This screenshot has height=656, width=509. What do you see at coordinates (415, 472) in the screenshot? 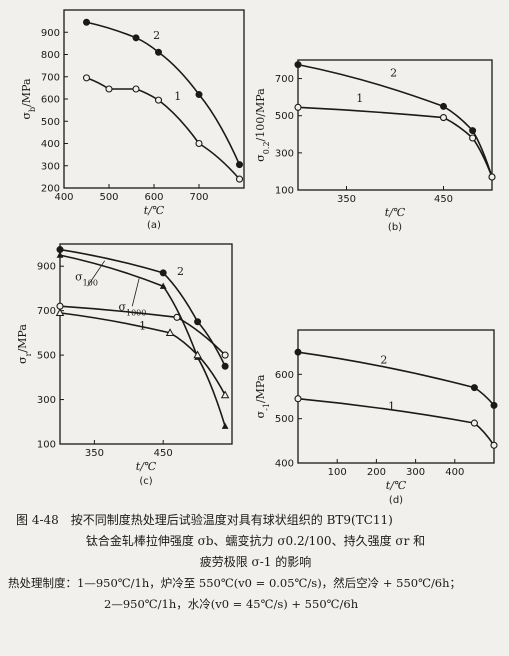
I see `x-tick-label: 300` at bounding box center [415, 472].